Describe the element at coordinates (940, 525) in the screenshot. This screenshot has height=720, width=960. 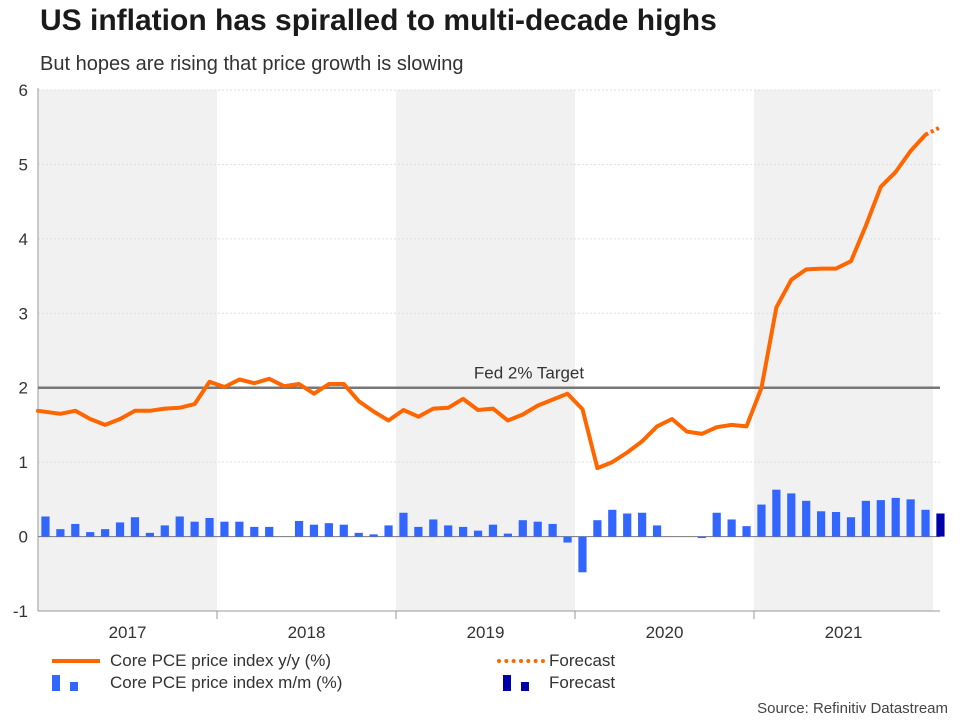
I see `mm-bar-forecast` at that location.